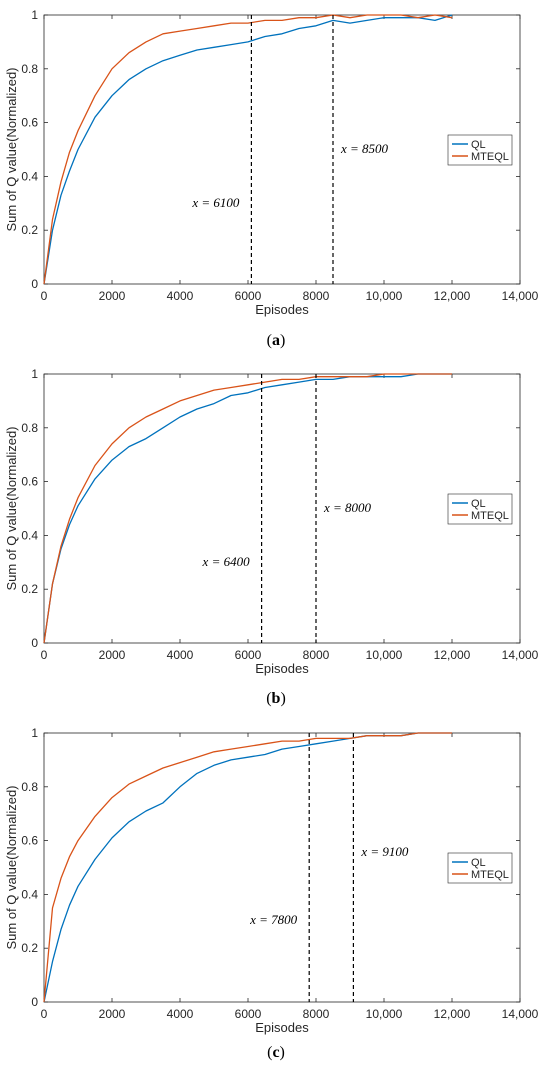  I want to click on threshold-annotation: x = 9100, so click(384, 851).